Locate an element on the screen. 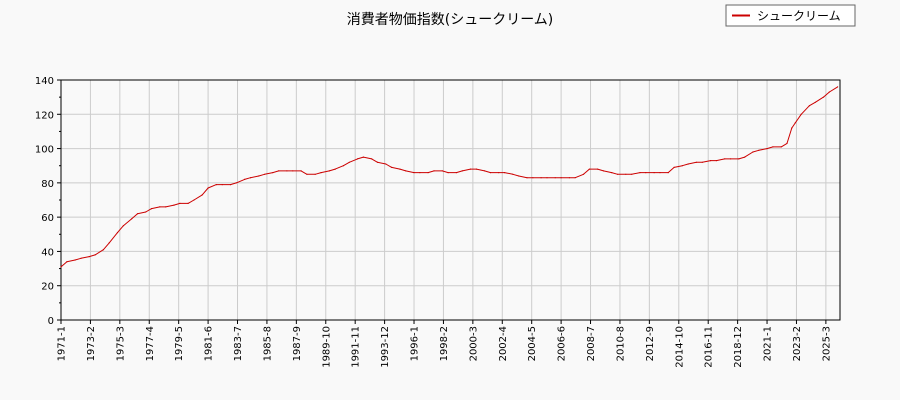 The width and height of the screenshot is (900, 400). x-tick-label: 2018-12 is located at coordinates (738, 347).